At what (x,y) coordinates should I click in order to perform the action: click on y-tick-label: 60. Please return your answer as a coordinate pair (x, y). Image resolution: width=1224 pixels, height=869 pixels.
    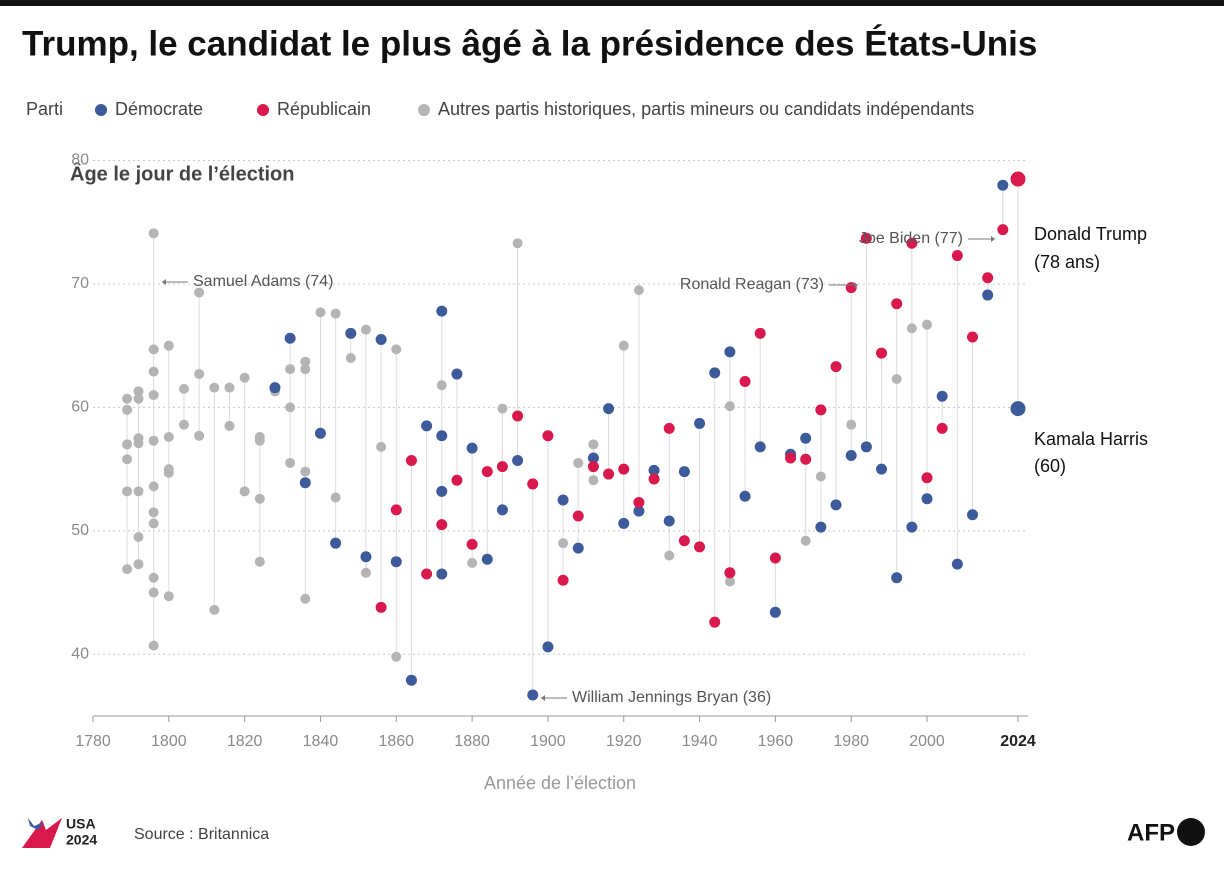
    Looking at the image, I should click on (80, 407).